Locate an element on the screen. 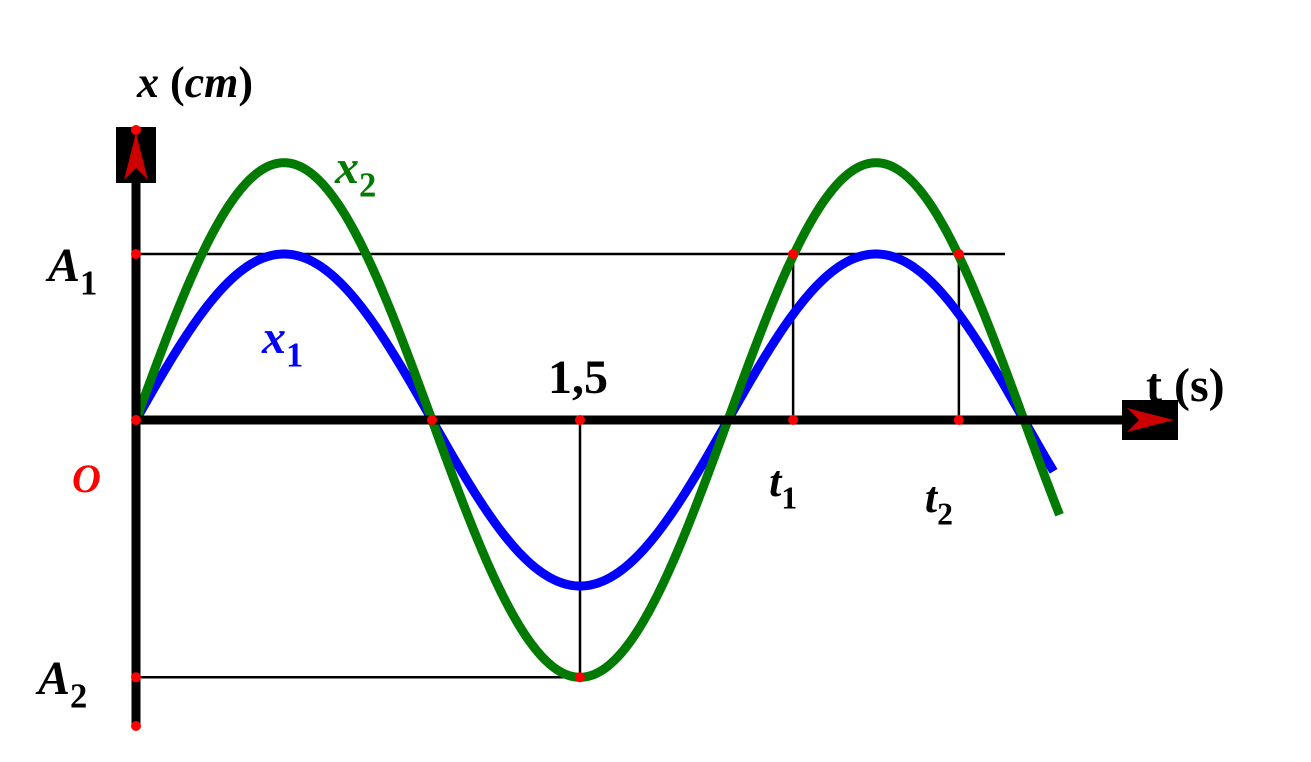 The width and height of the screenshot is (1311, 762). x-axis-arrow is located at coordinates (1150, 420).